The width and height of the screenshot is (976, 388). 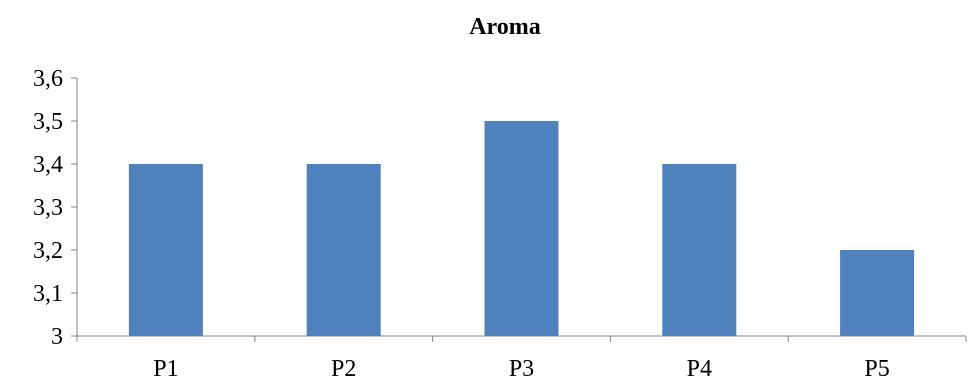 I want to click on bar-p3, so click(x=521, y=228).